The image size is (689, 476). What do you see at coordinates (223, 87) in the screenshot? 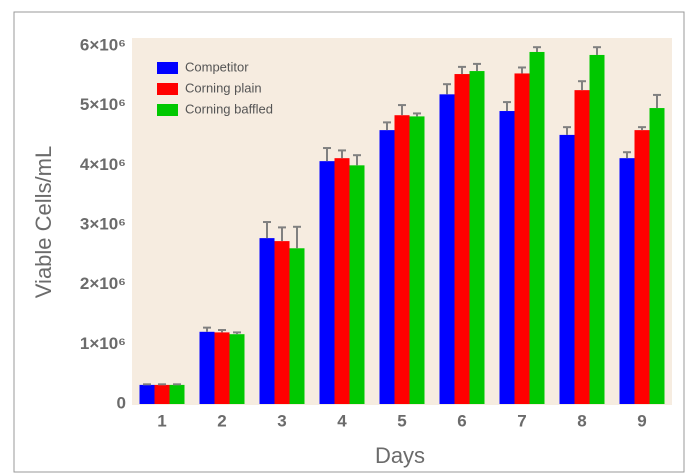
I see `legend-label: Corning plain` at bounding box center [223, 87].